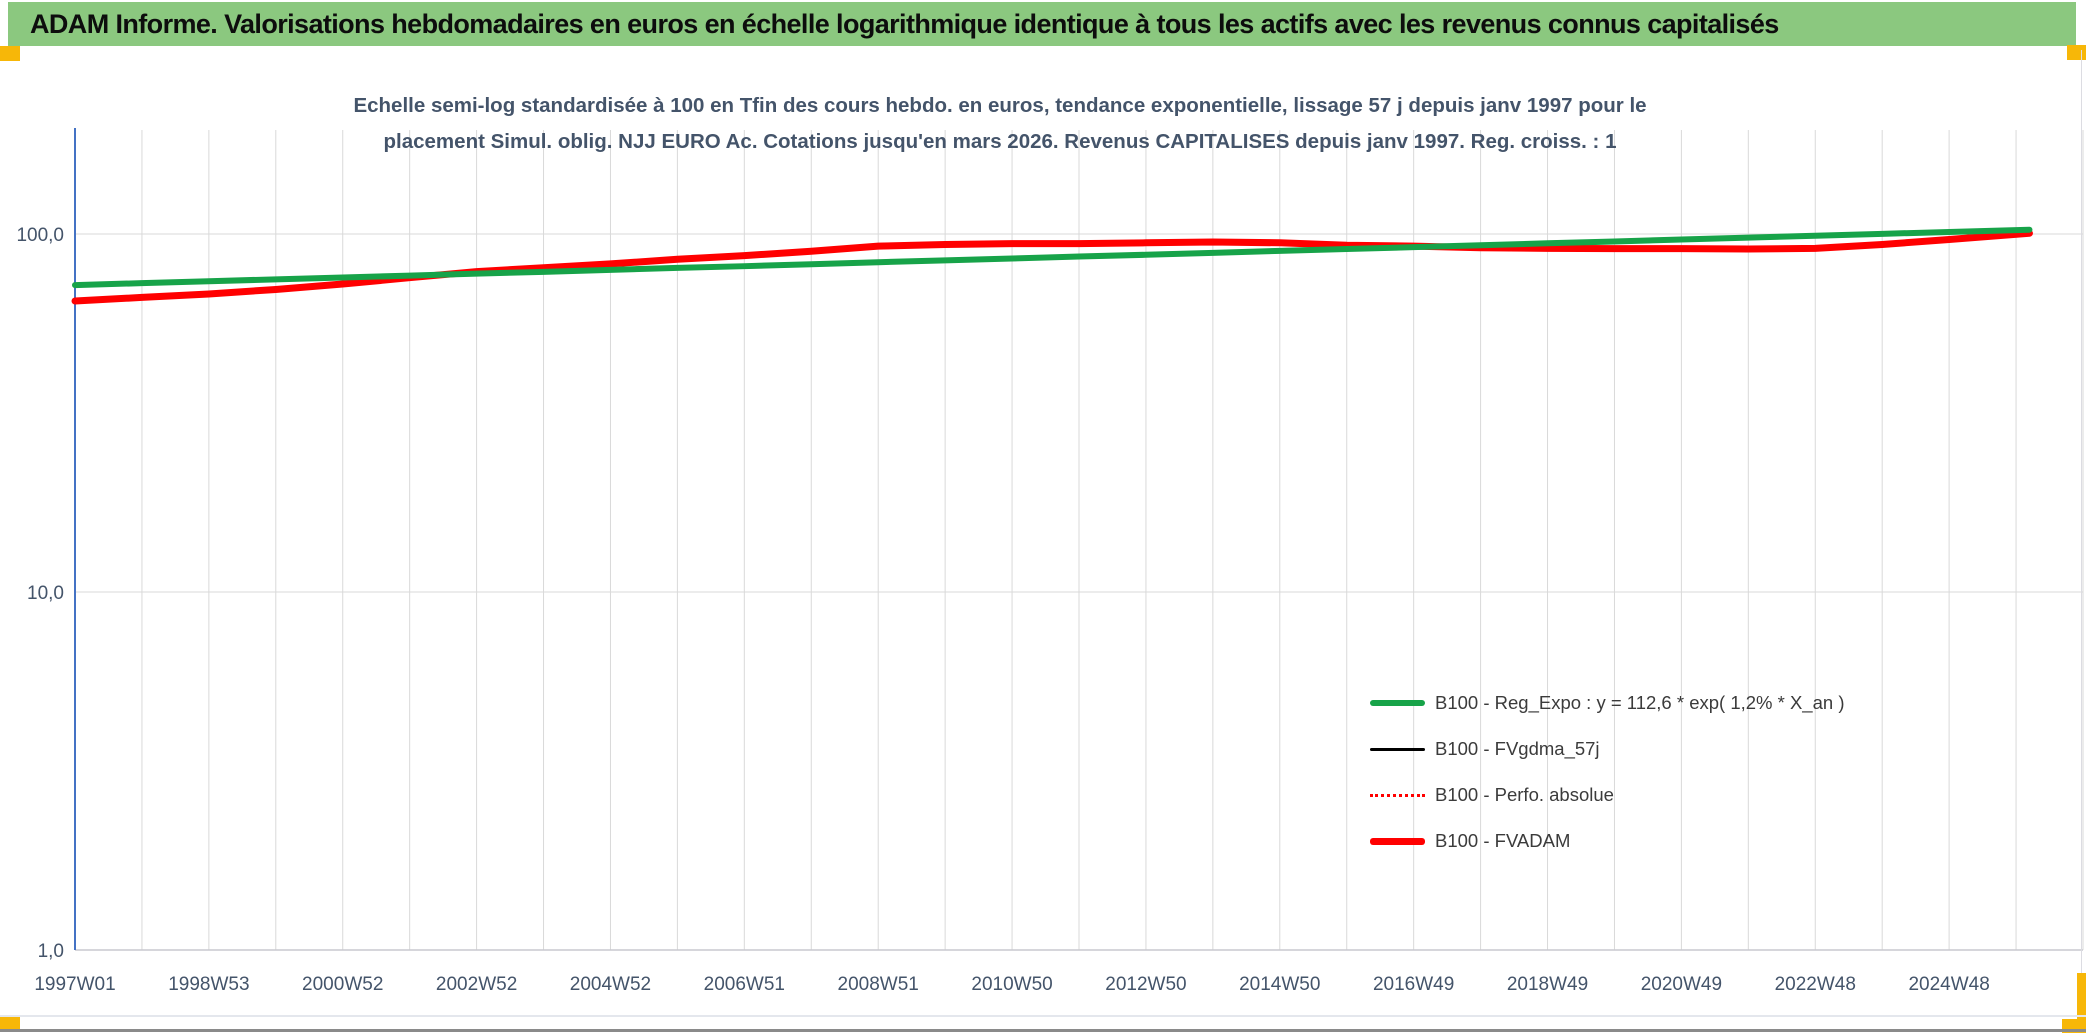  I want to click on x-tick-label: 2024W48, so click(1948, 984).